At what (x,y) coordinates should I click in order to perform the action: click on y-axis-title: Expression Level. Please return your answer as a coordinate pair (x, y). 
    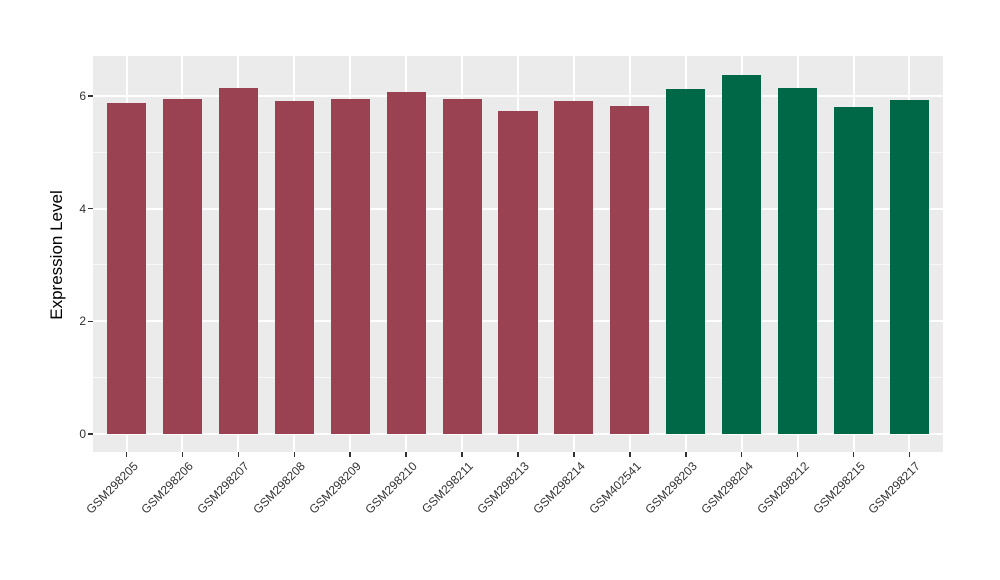
    Looking at the image, I should click on (56, 255).